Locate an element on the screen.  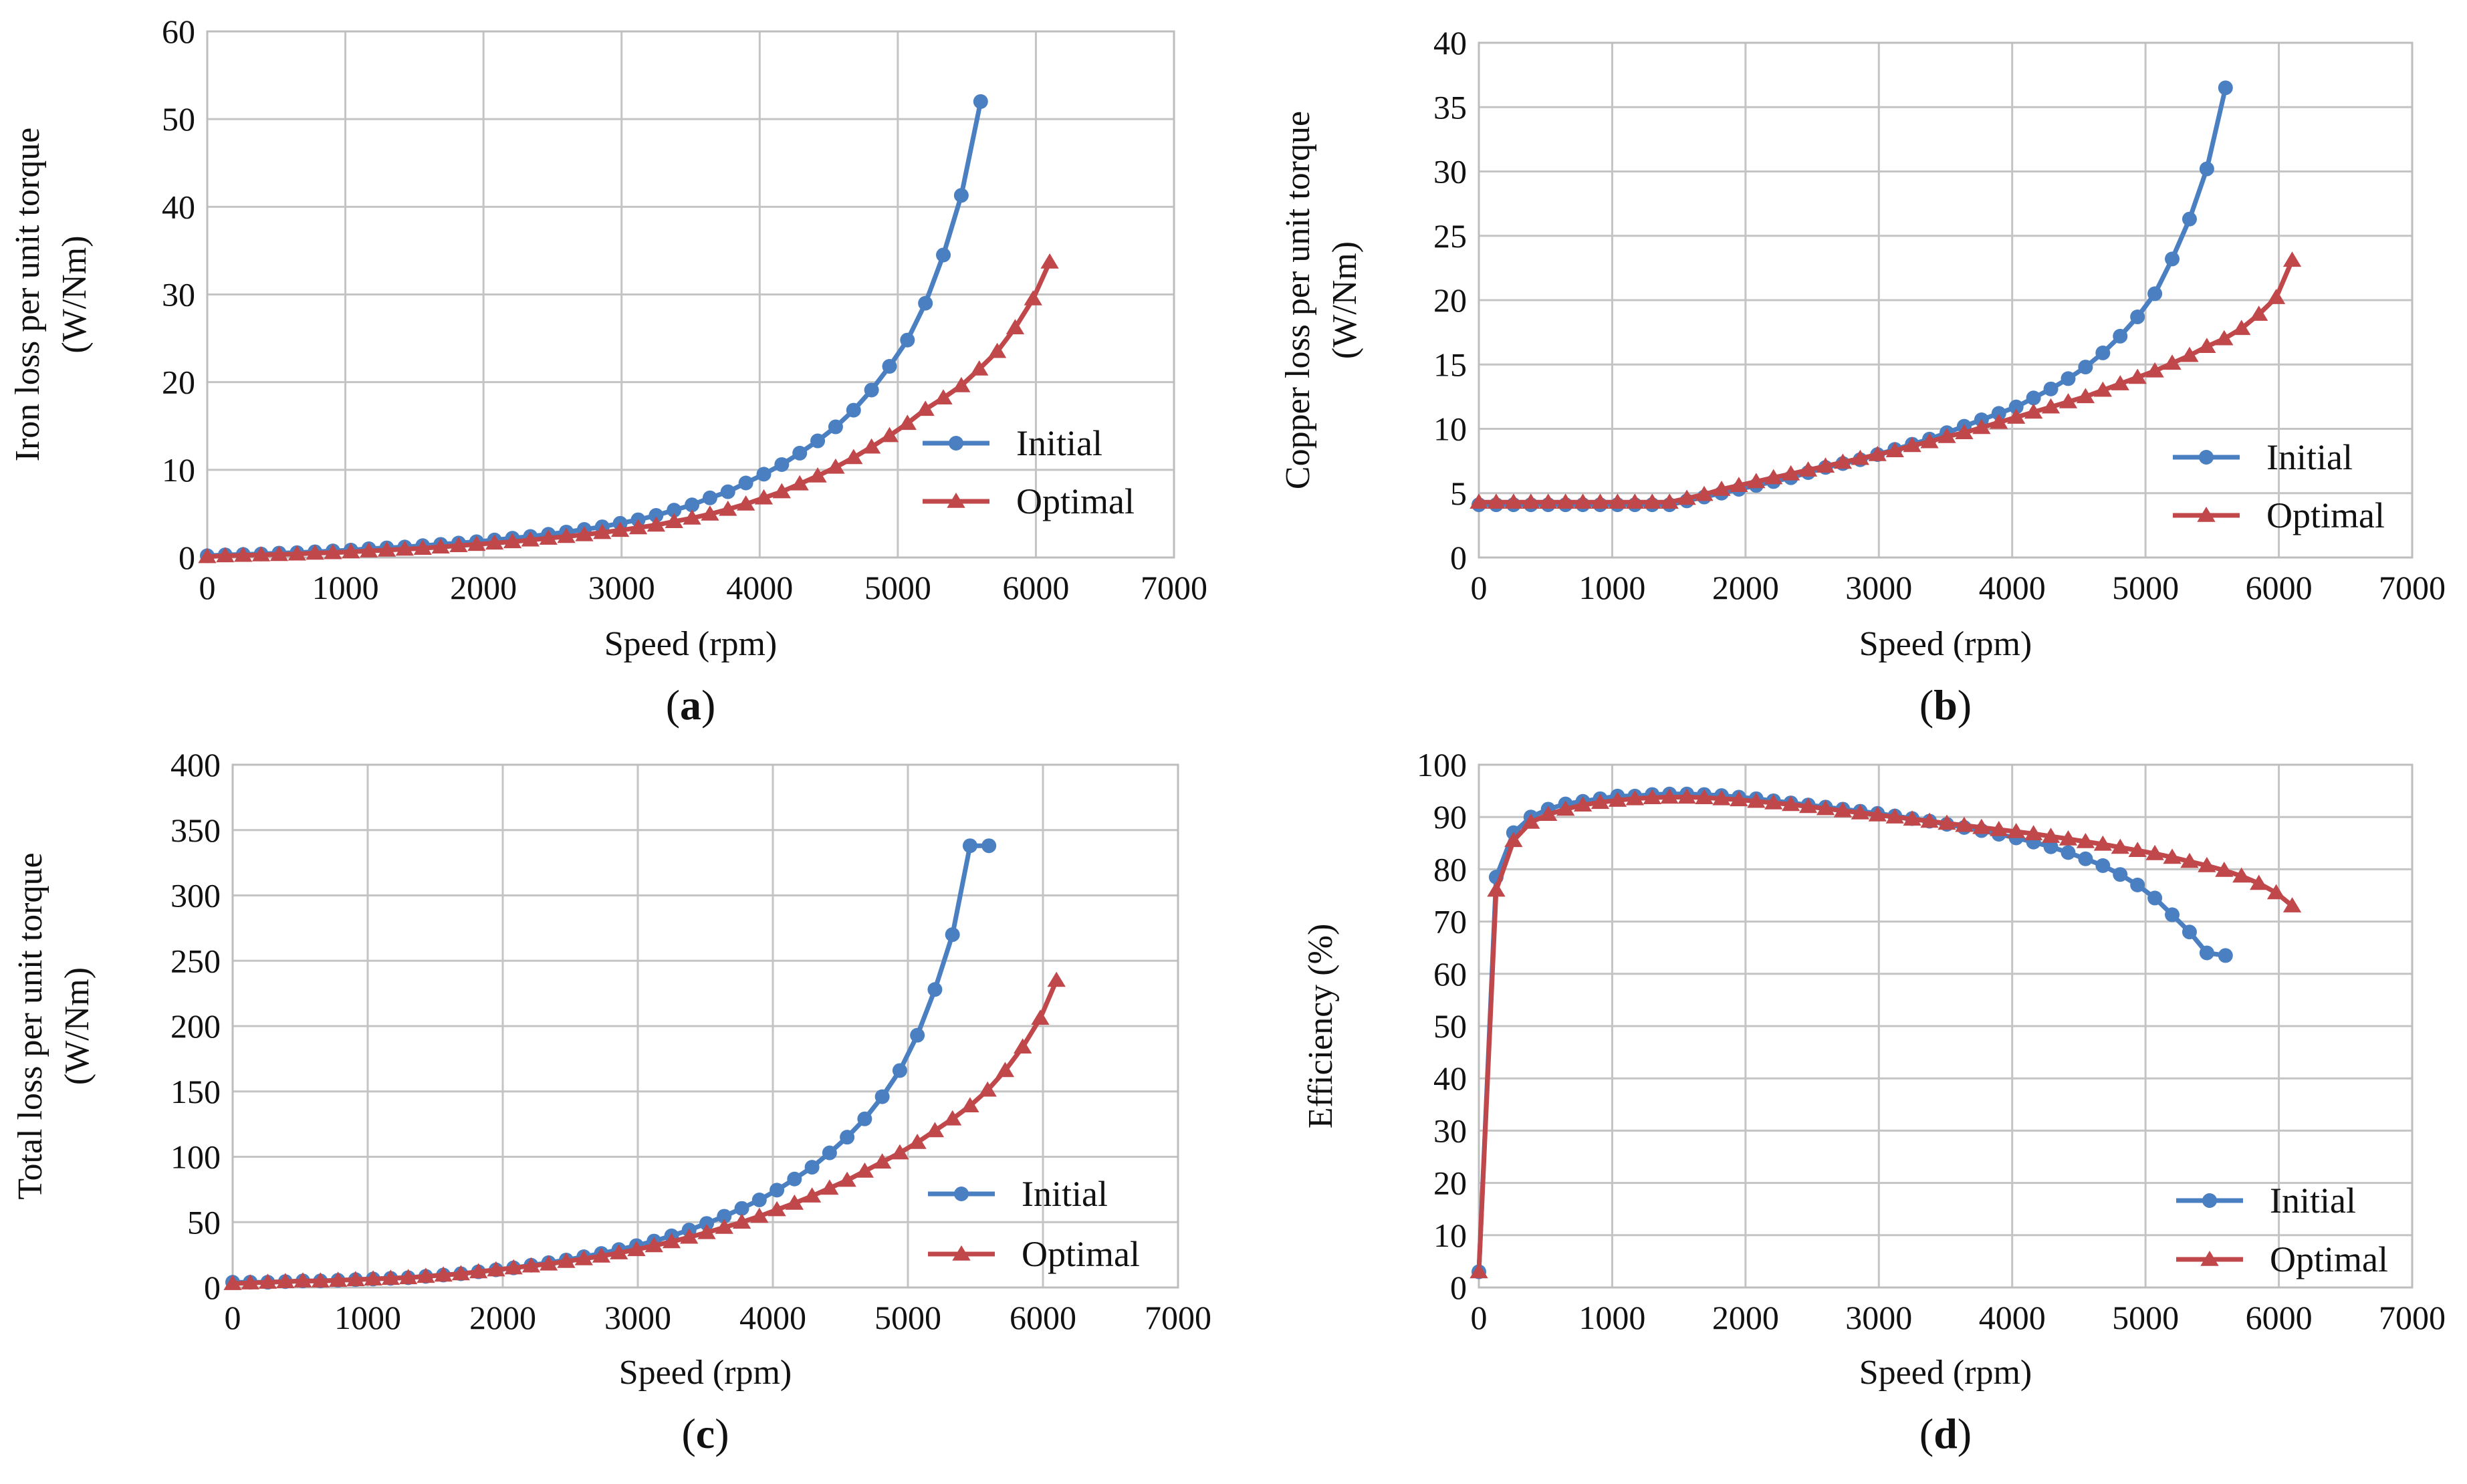
y-tick-label: 100 is located at coordinates (1442, 764).